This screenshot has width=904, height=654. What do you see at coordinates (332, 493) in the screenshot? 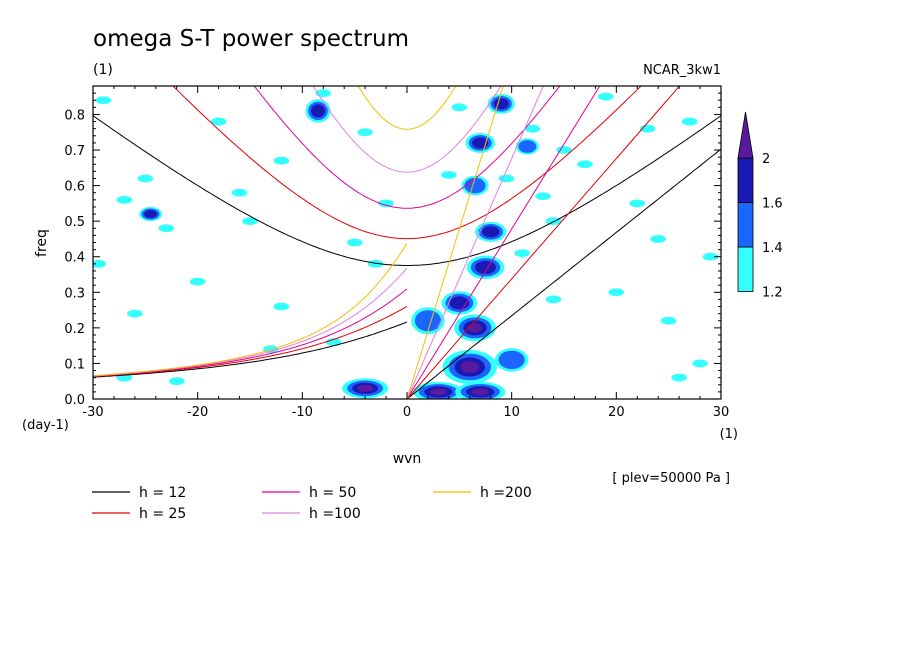
I see `legend-label: h = 50` at bounding box center [332, 493].